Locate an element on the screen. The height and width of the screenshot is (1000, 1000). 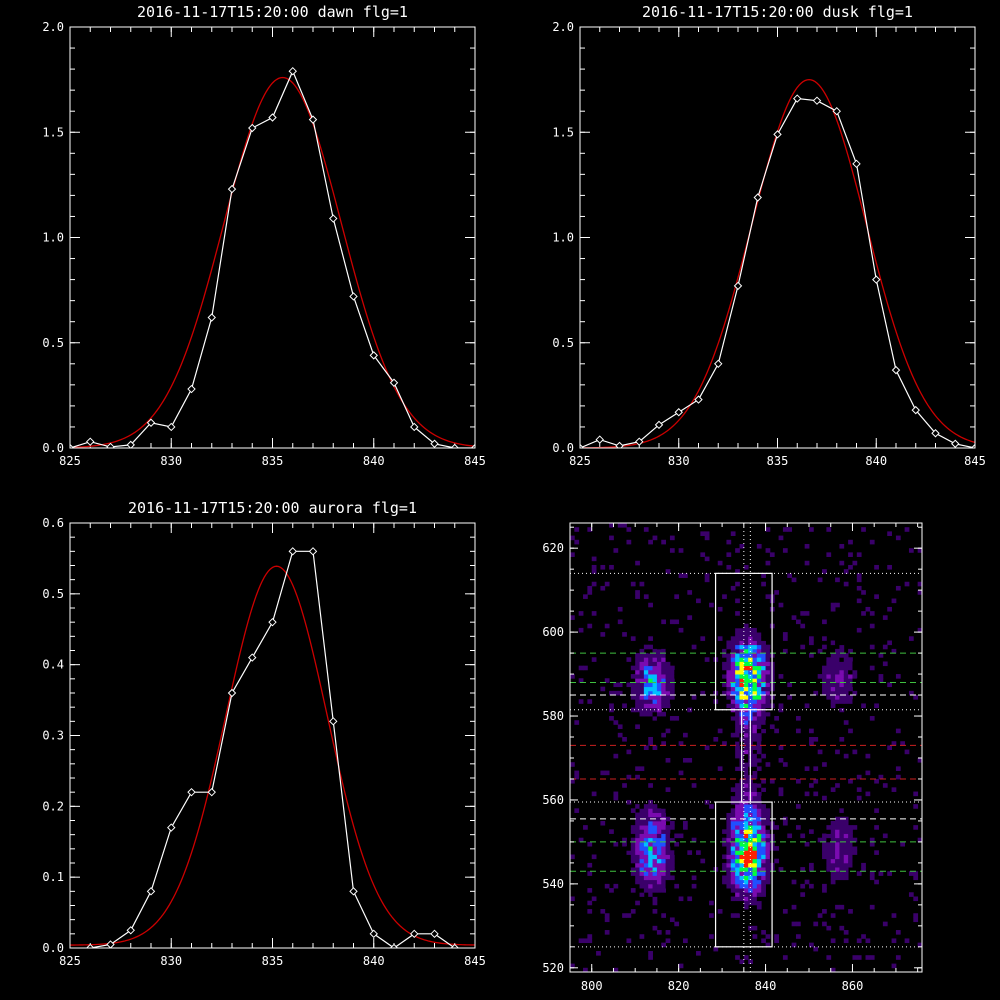
y-tick-label: 1.5 is located at coordinates (563, 132).